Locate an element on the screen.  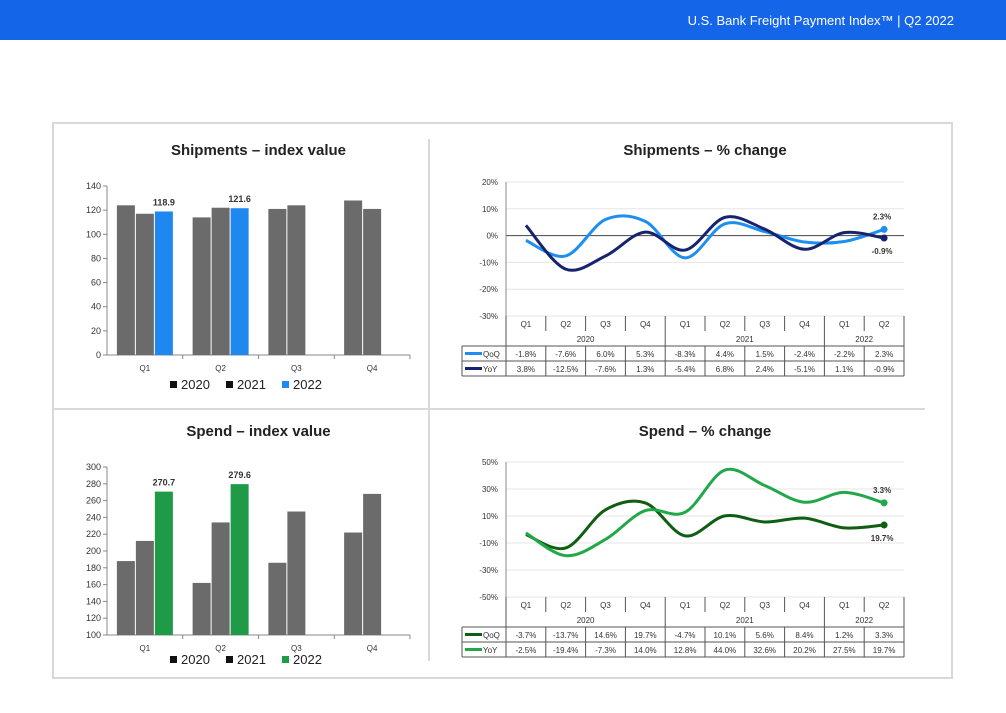
table-series-name: YoY is located at coordinates (490, 369).